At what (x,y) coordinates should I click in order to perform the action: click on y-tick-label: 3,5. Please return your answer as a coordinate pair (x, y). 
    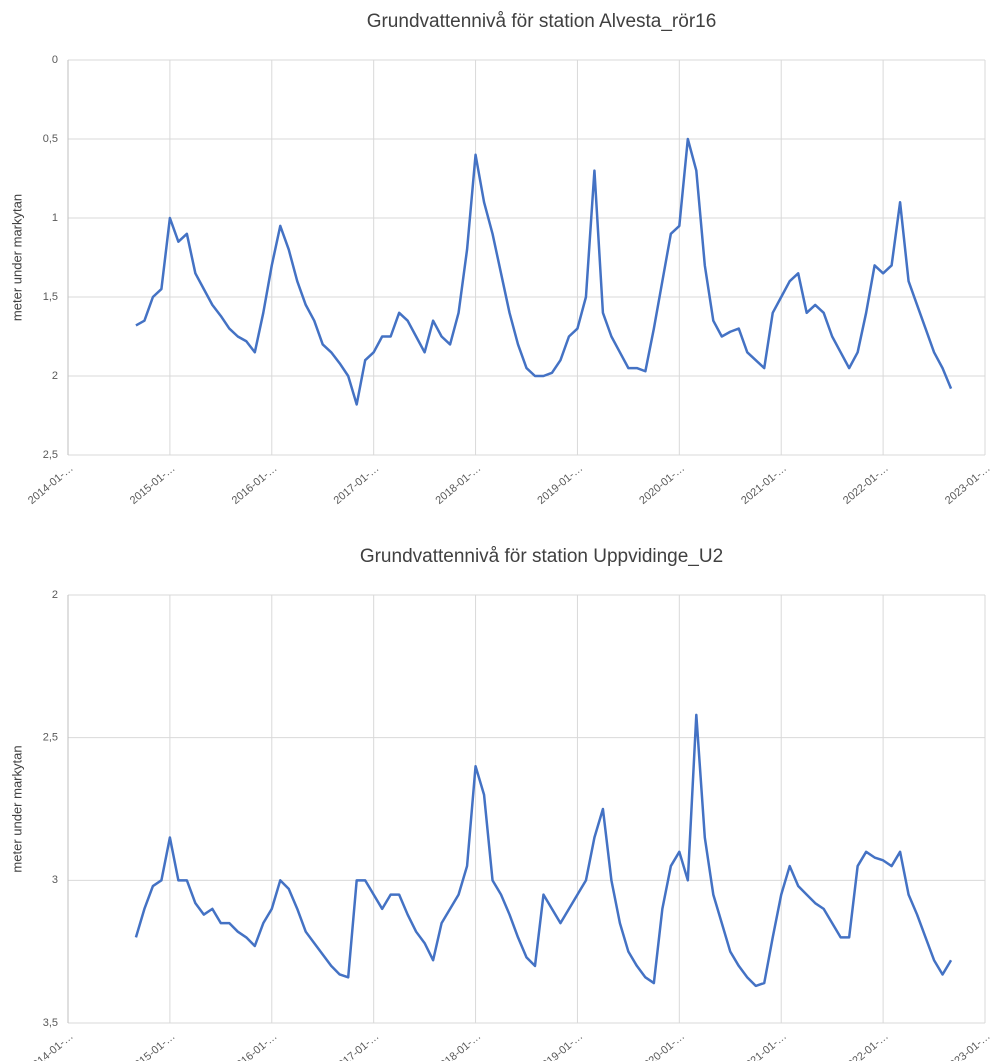
    Looking at the image, I should click on (50, 1023).